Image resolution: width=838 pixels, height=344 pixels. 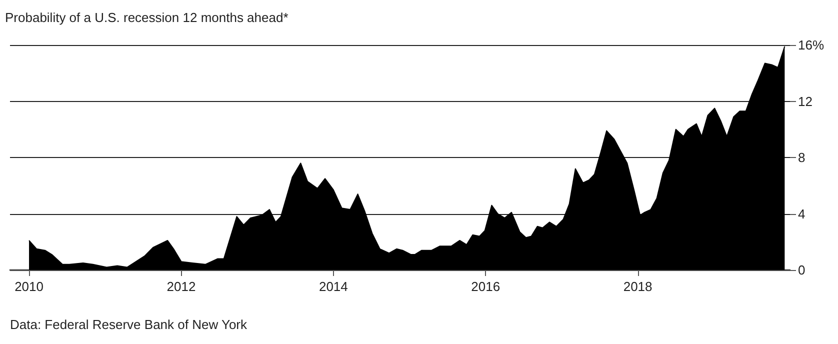 I want to click on y-tick-label: 16%, so click(x=811, y=45).